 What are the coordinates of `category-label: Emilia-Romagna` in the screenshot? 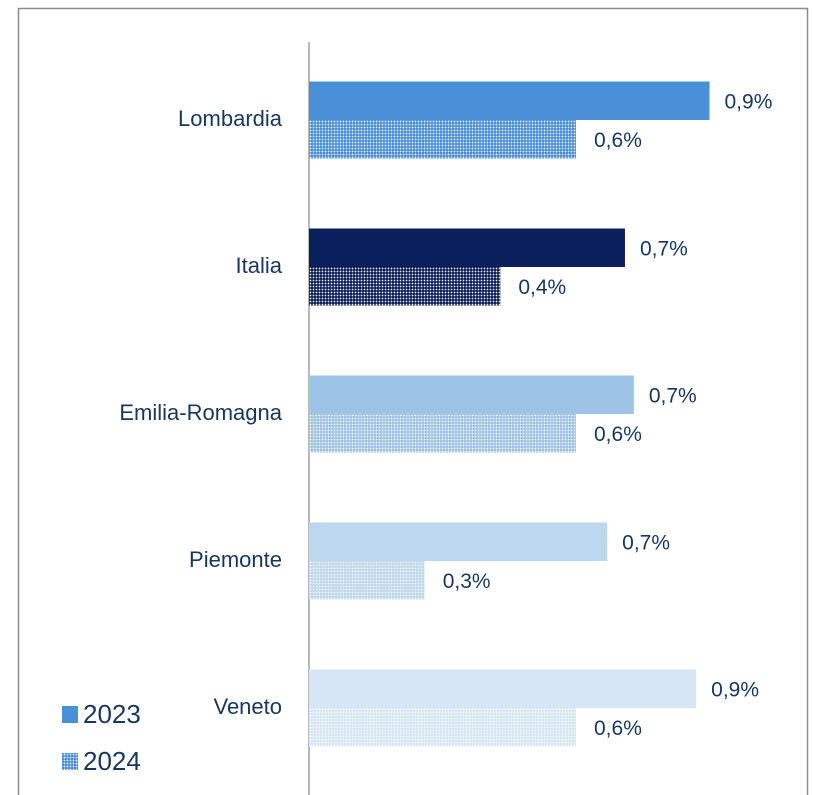 It's located at (200, 412).